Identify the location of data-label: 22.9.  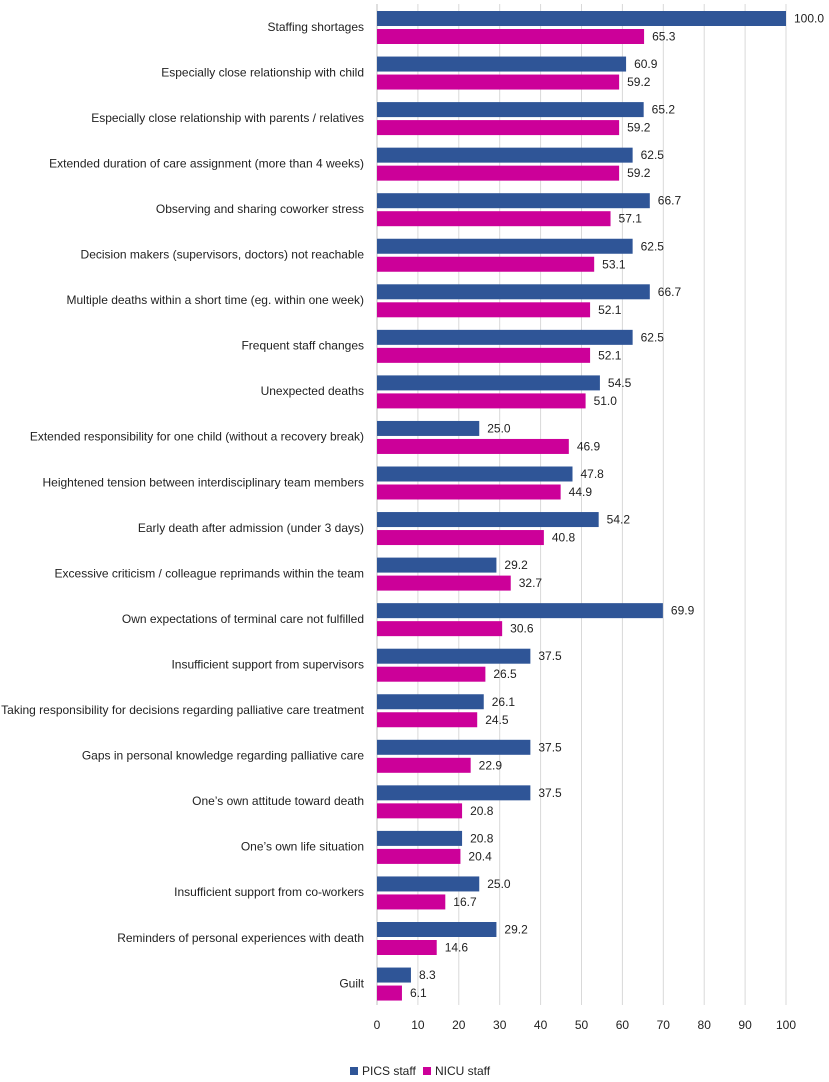
(491, 765).